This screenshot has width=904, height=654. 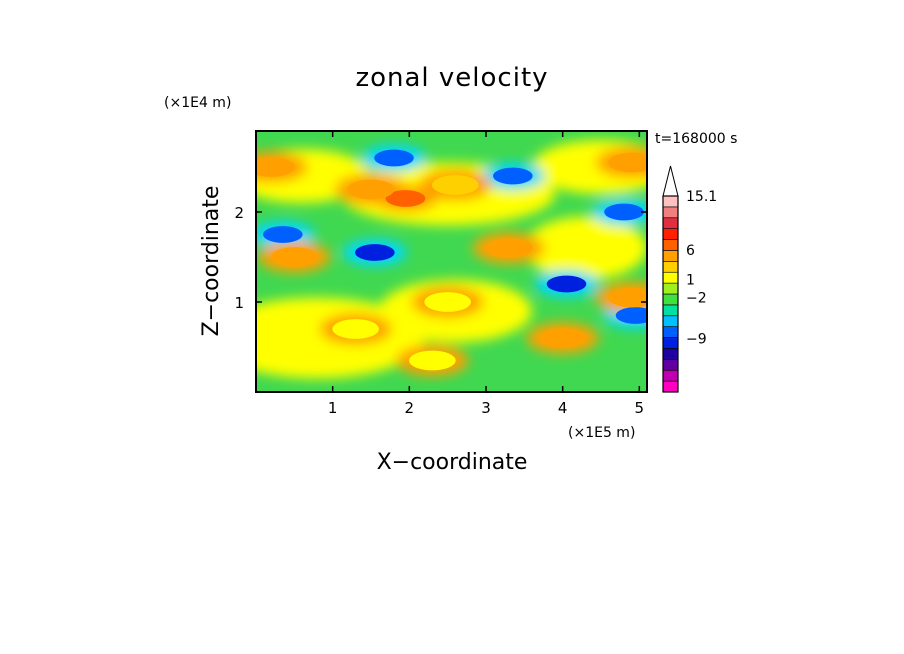 What do you see at coordinates (701, 268) in the screenshot?
I see `colorbar-labels: 15.1 6 1 −2 −9` at bounding box center [701, 268].